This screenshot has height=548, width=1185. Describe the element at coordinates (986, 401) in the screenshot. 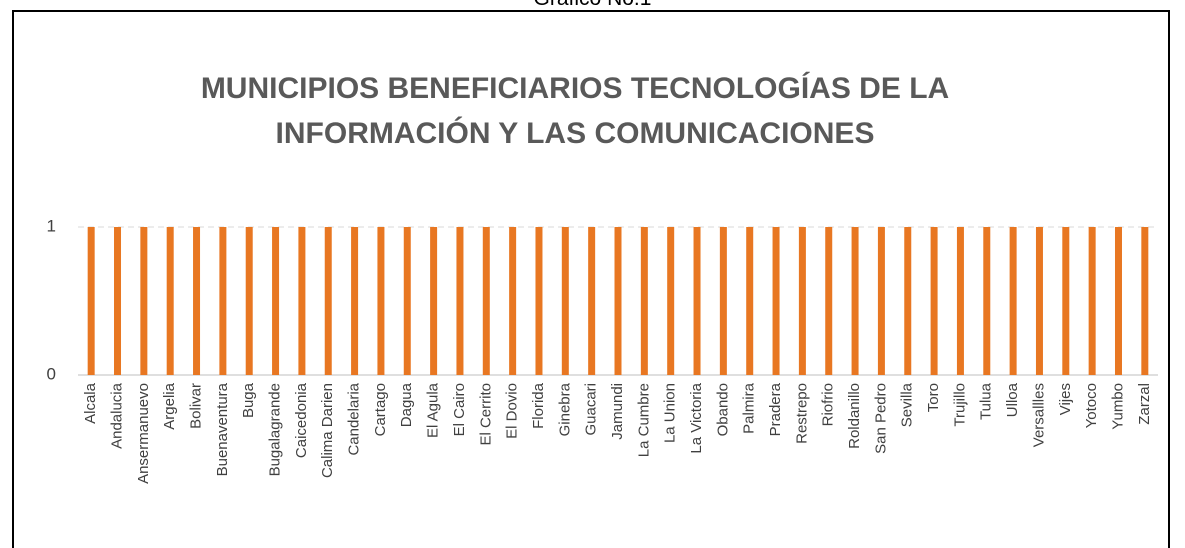

I see `x-tick-label: Tulua` at that location.